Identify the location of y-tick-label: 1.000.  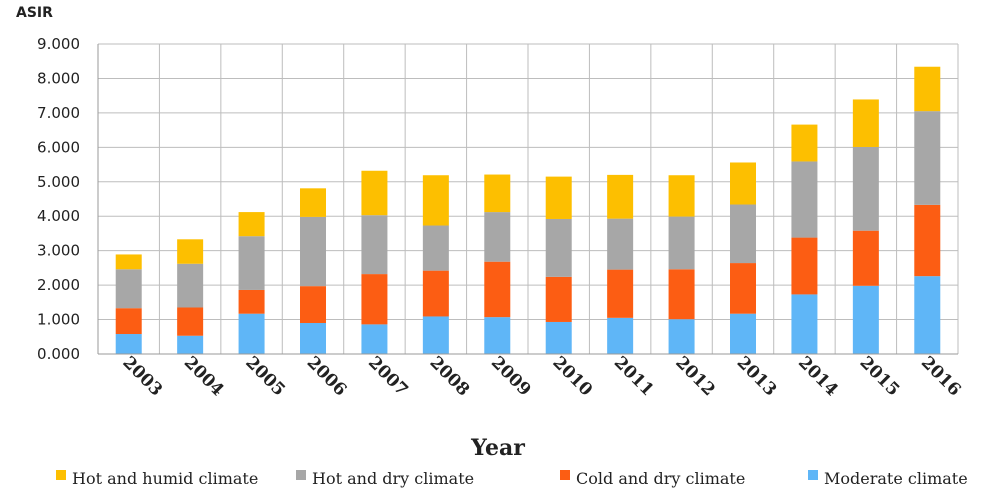
(58, 320).